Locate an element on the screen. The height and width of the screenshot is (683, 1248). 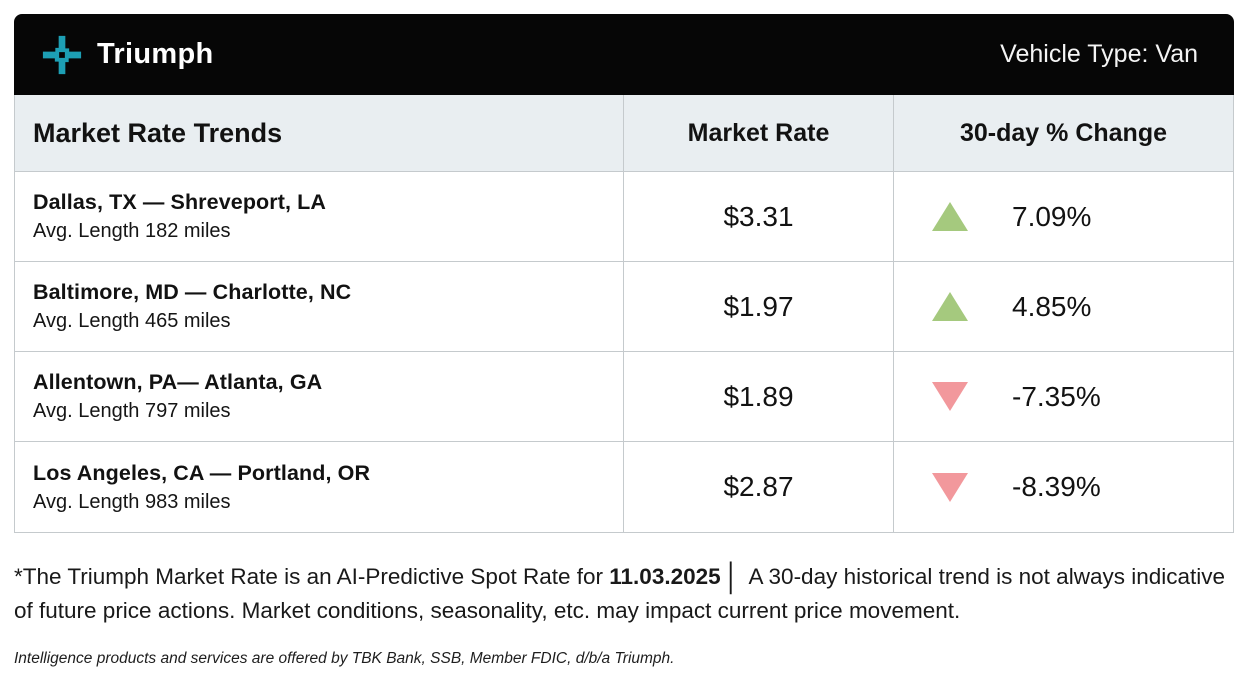
change-value: -7.35% is located at coordinates (1056, 396).